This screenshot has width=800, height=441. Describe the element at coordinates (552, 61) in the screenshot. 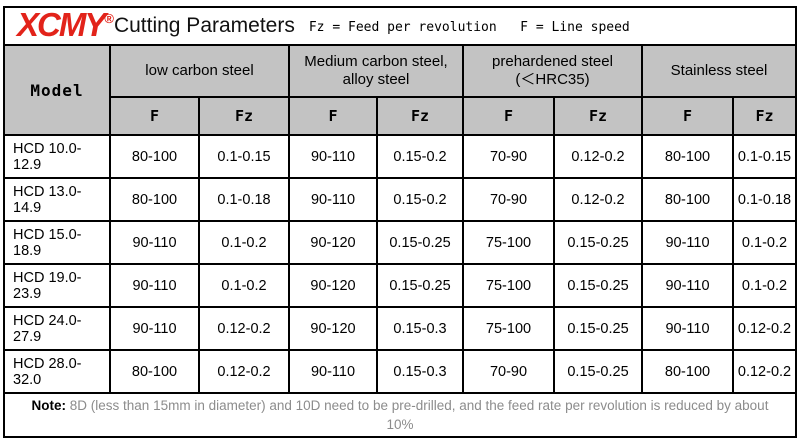

I see `group-header-line: prehardened steel` at that location.